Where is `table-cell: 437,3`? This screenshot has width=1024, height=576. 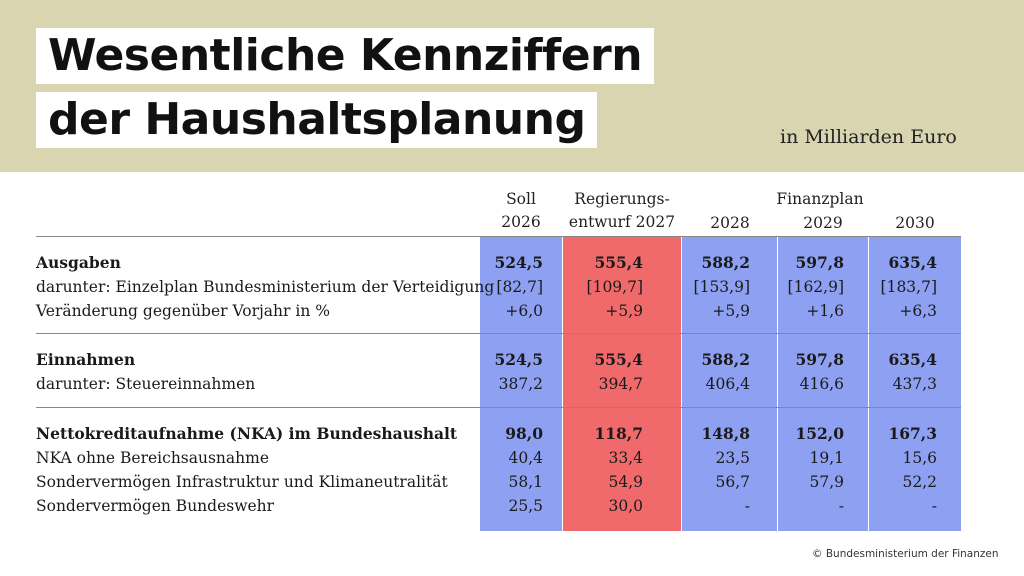 table-cell: 437,3 is located at coordinates (914, 384).